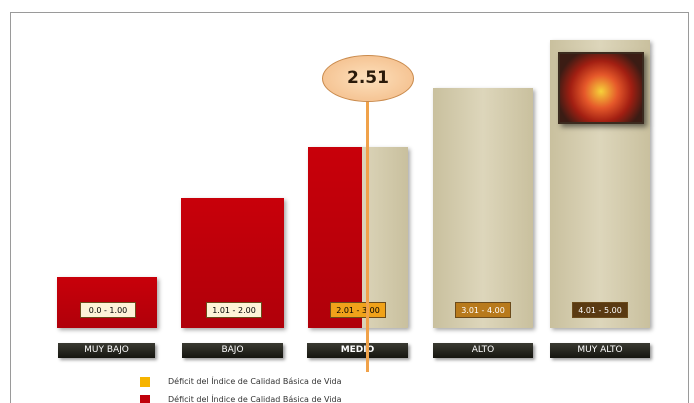 This screenshot has width=694, height=403. What do you see at coordinates (335, 237) in the screenshot?
I see `level-bar-fill` at bounding box center [335, 237].